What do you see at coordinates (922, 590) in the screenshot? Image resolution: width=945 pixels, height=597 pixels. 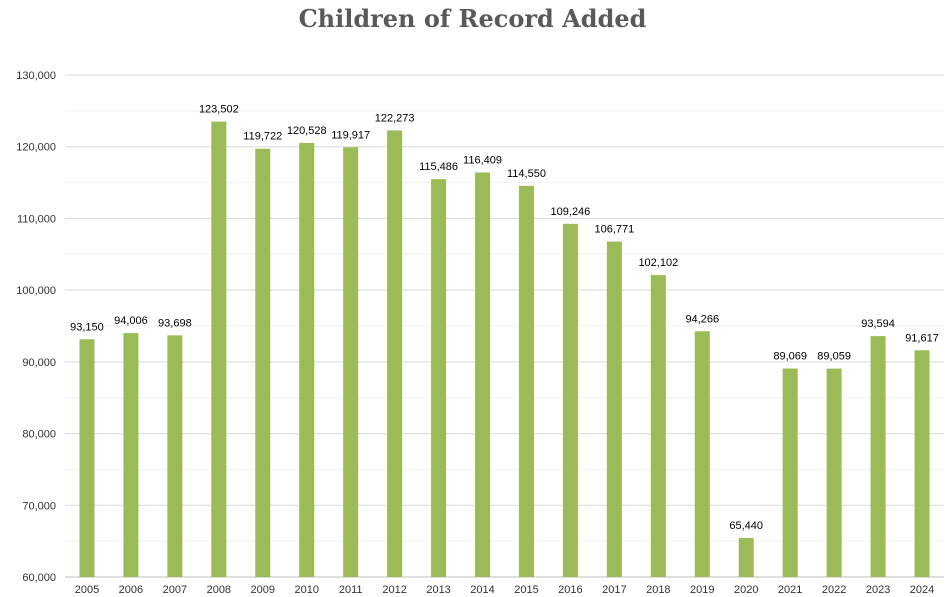 I see `x-tick-label: 2024` at bounding box center [922, 590].